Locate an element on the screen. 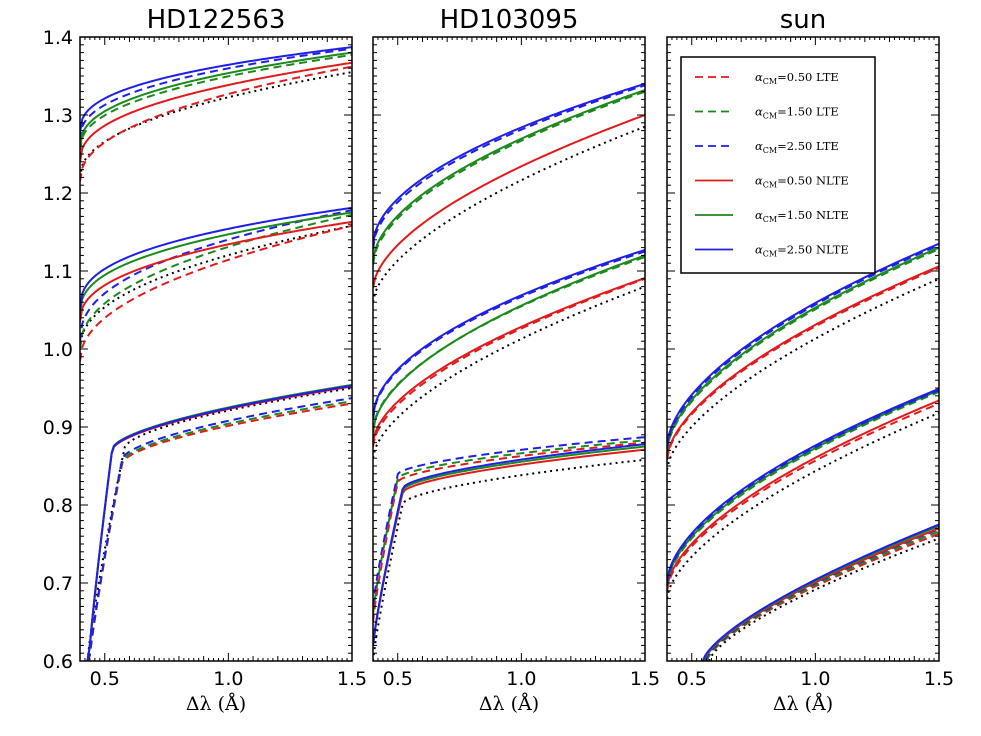  y-tick-label: 1.0 is located at coordinates (58, 350).